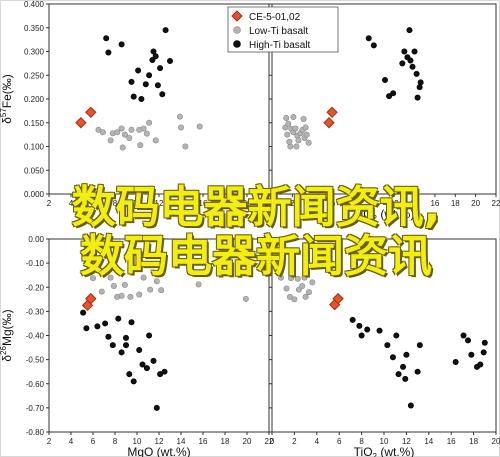 The width and height of the screenshot is (500, 457). Describe the element at coordinates (35, 384) in the screenshot. I see `y-tick-label: -0.60` at that location.